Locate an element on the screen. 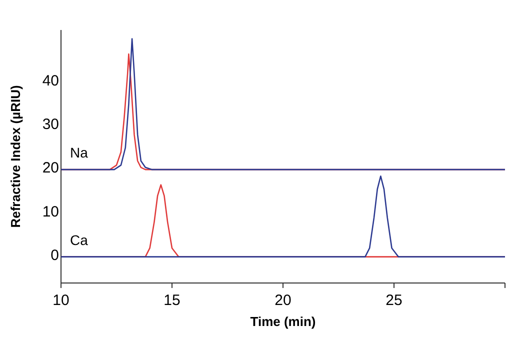 Image resolution: width=512 pixels, height=340 pixels. annotation: Ca is located at coordinates (79, 240).